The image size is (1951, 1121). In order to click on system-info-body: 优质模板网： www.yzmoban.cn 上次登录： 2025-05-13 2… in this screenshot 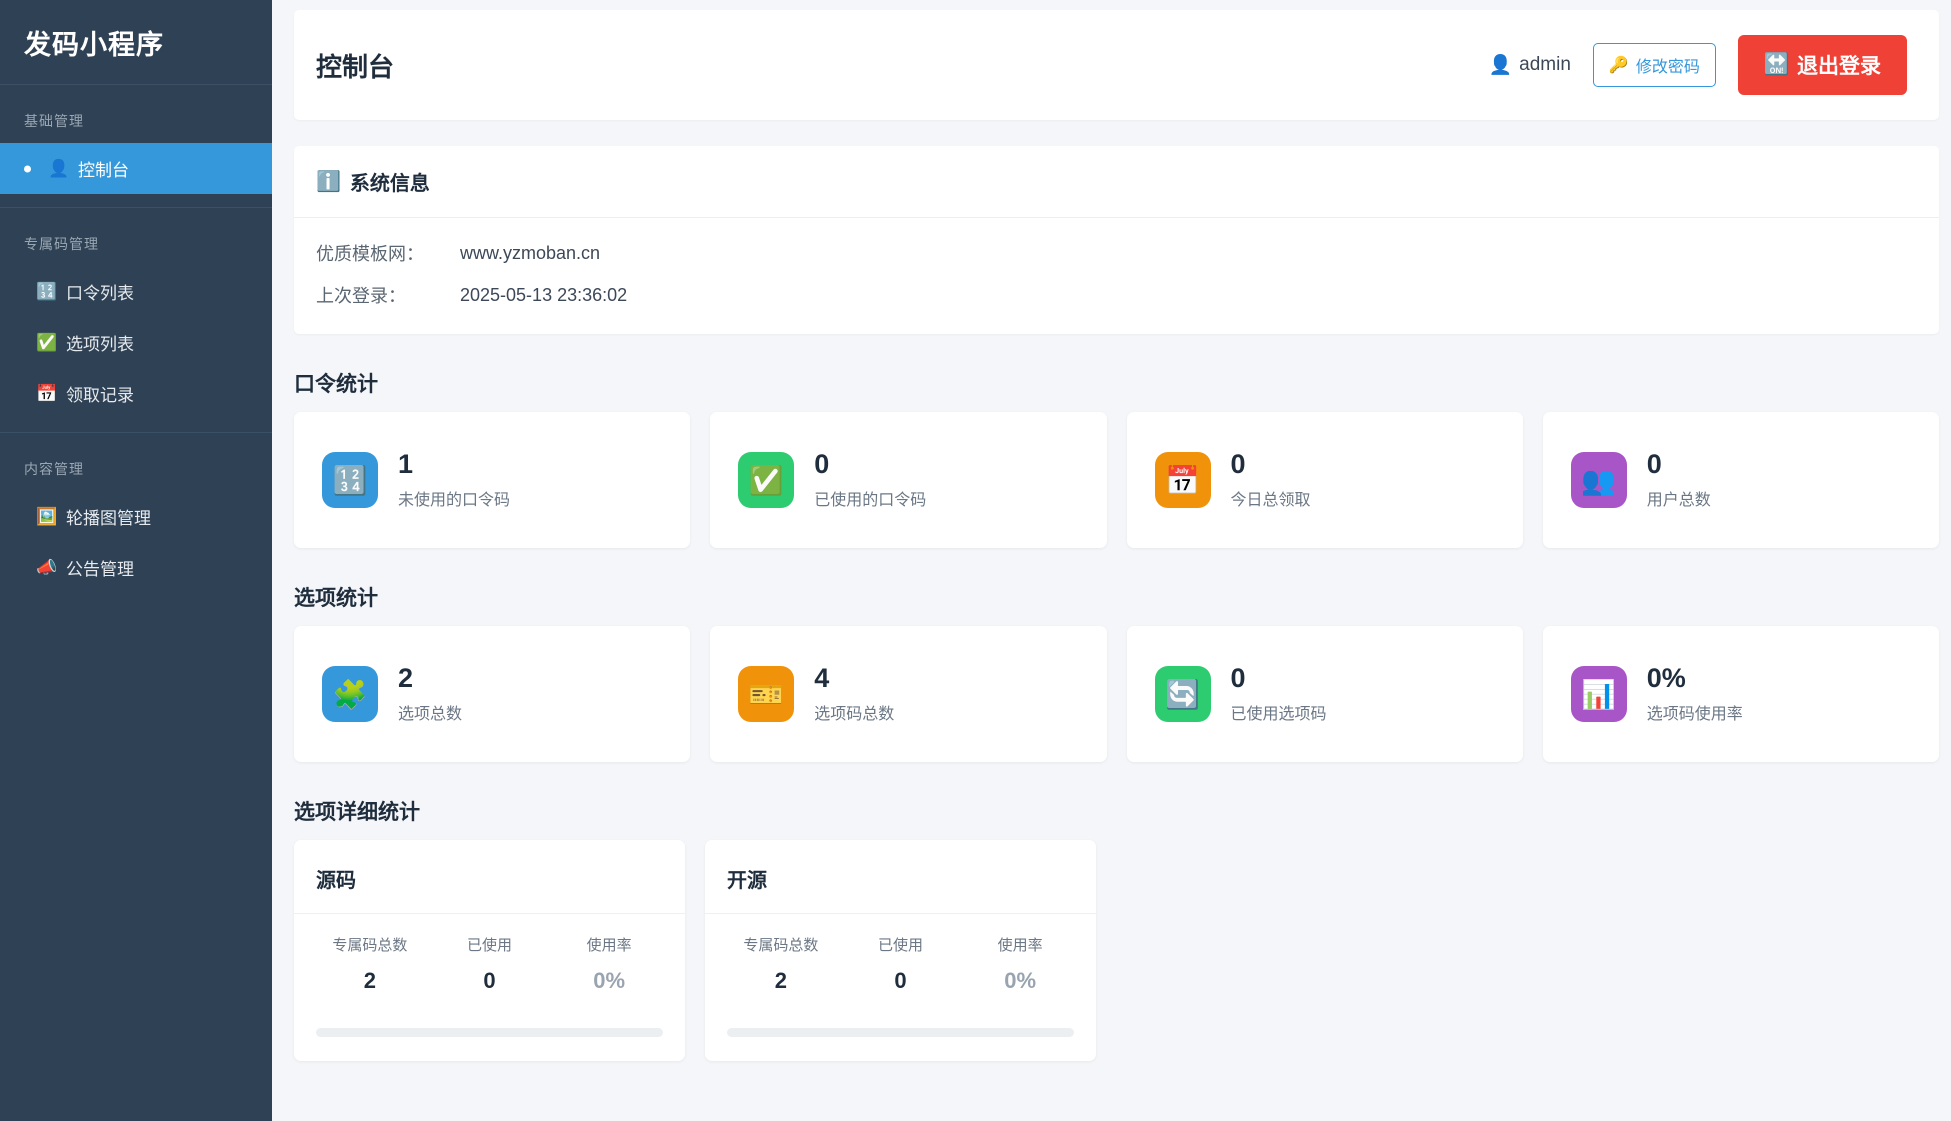, I will do `click(1116, 276)`.